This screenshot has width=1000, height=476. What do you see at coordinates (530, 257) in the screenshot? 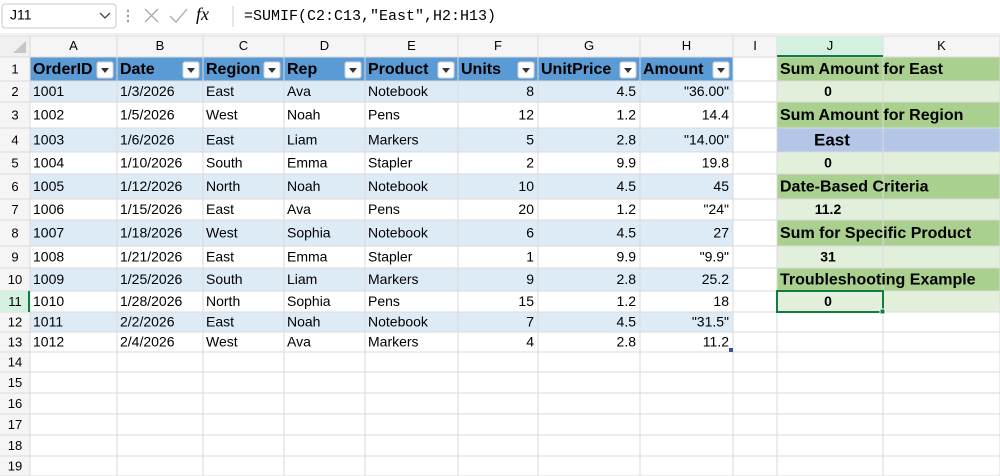
I see `cell: 1` at bounding box center [530, 257].